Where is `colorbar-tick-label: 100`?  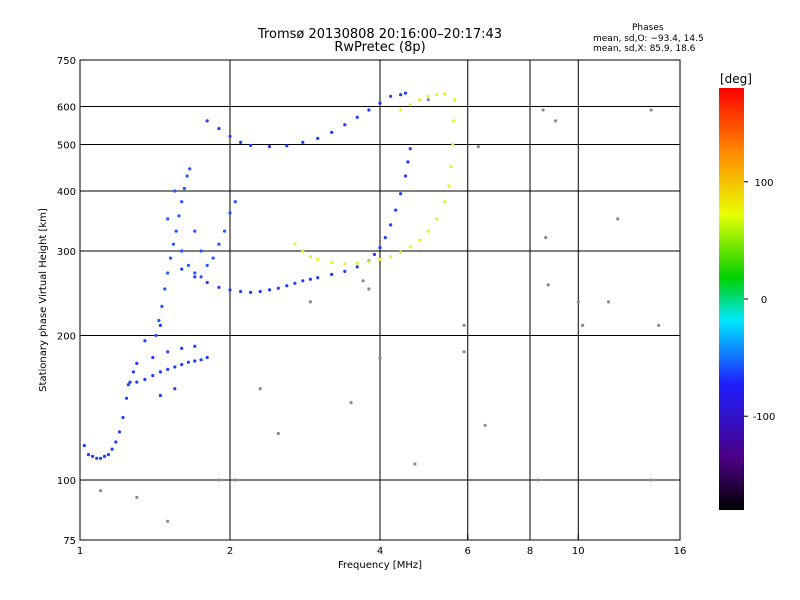 colorbar-tick-label: 100 is located at coordinates (763, 183).